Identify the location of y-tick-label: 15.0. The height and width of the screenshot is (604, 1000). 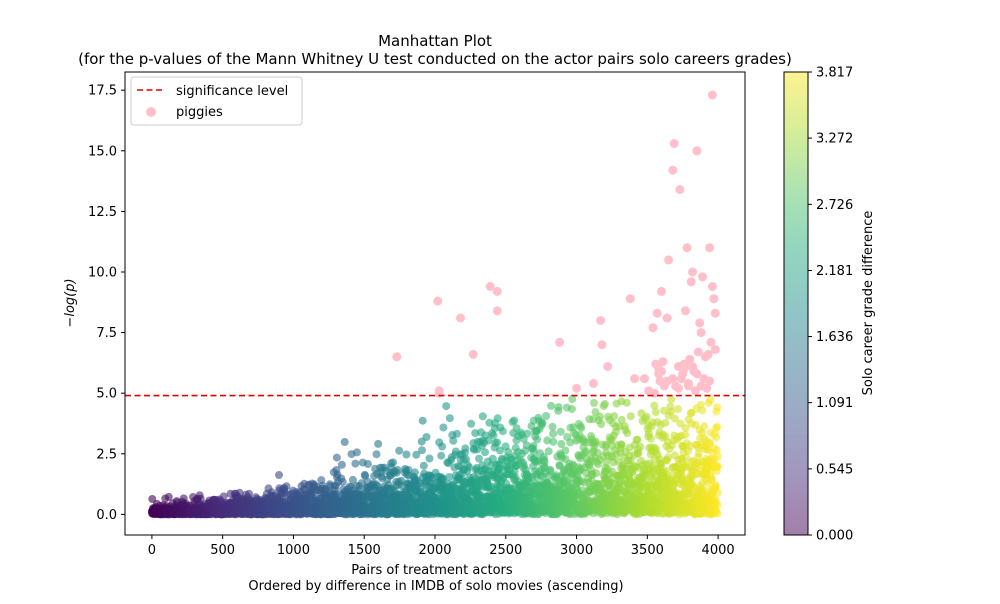
(102, 151).